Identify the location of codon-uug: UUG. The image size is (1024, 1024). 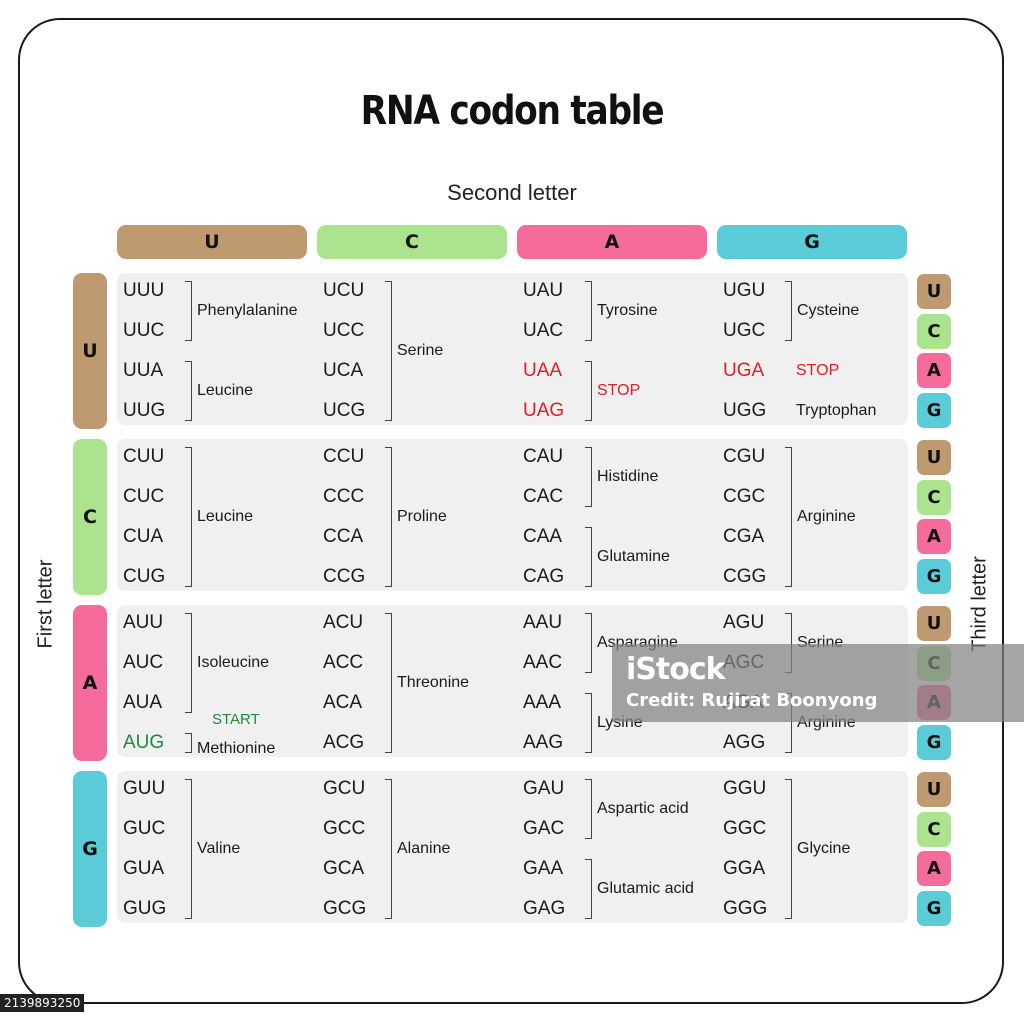
(144, 410).